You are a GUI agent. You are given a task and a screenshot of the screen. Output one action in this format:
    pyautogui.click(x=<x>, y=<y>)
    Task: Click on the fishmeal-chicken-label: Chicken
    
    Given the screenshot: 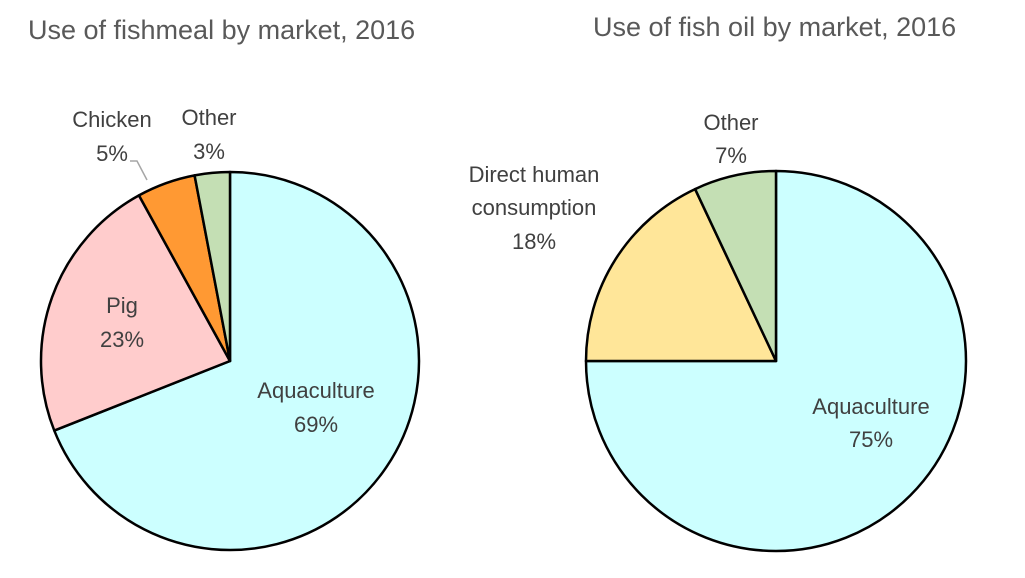 What is the action you would take?
    pyautogui.click(x=111, y=119)
    